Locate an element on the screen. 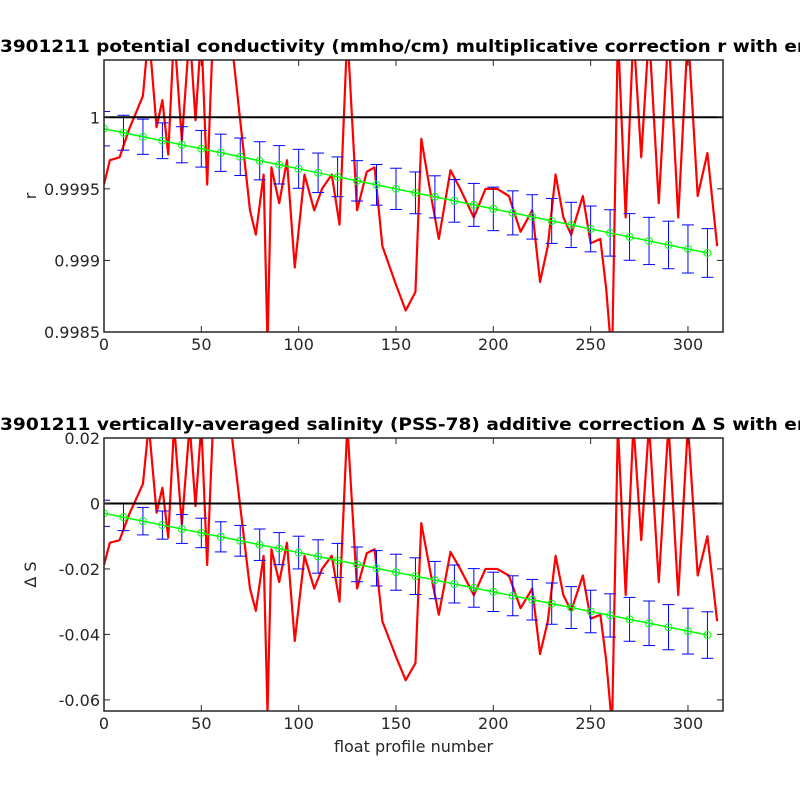 Image resolution: width=800 pixels, height=800 pixels. y-tick-label: -0.02 is located at coordinates (79, 569).